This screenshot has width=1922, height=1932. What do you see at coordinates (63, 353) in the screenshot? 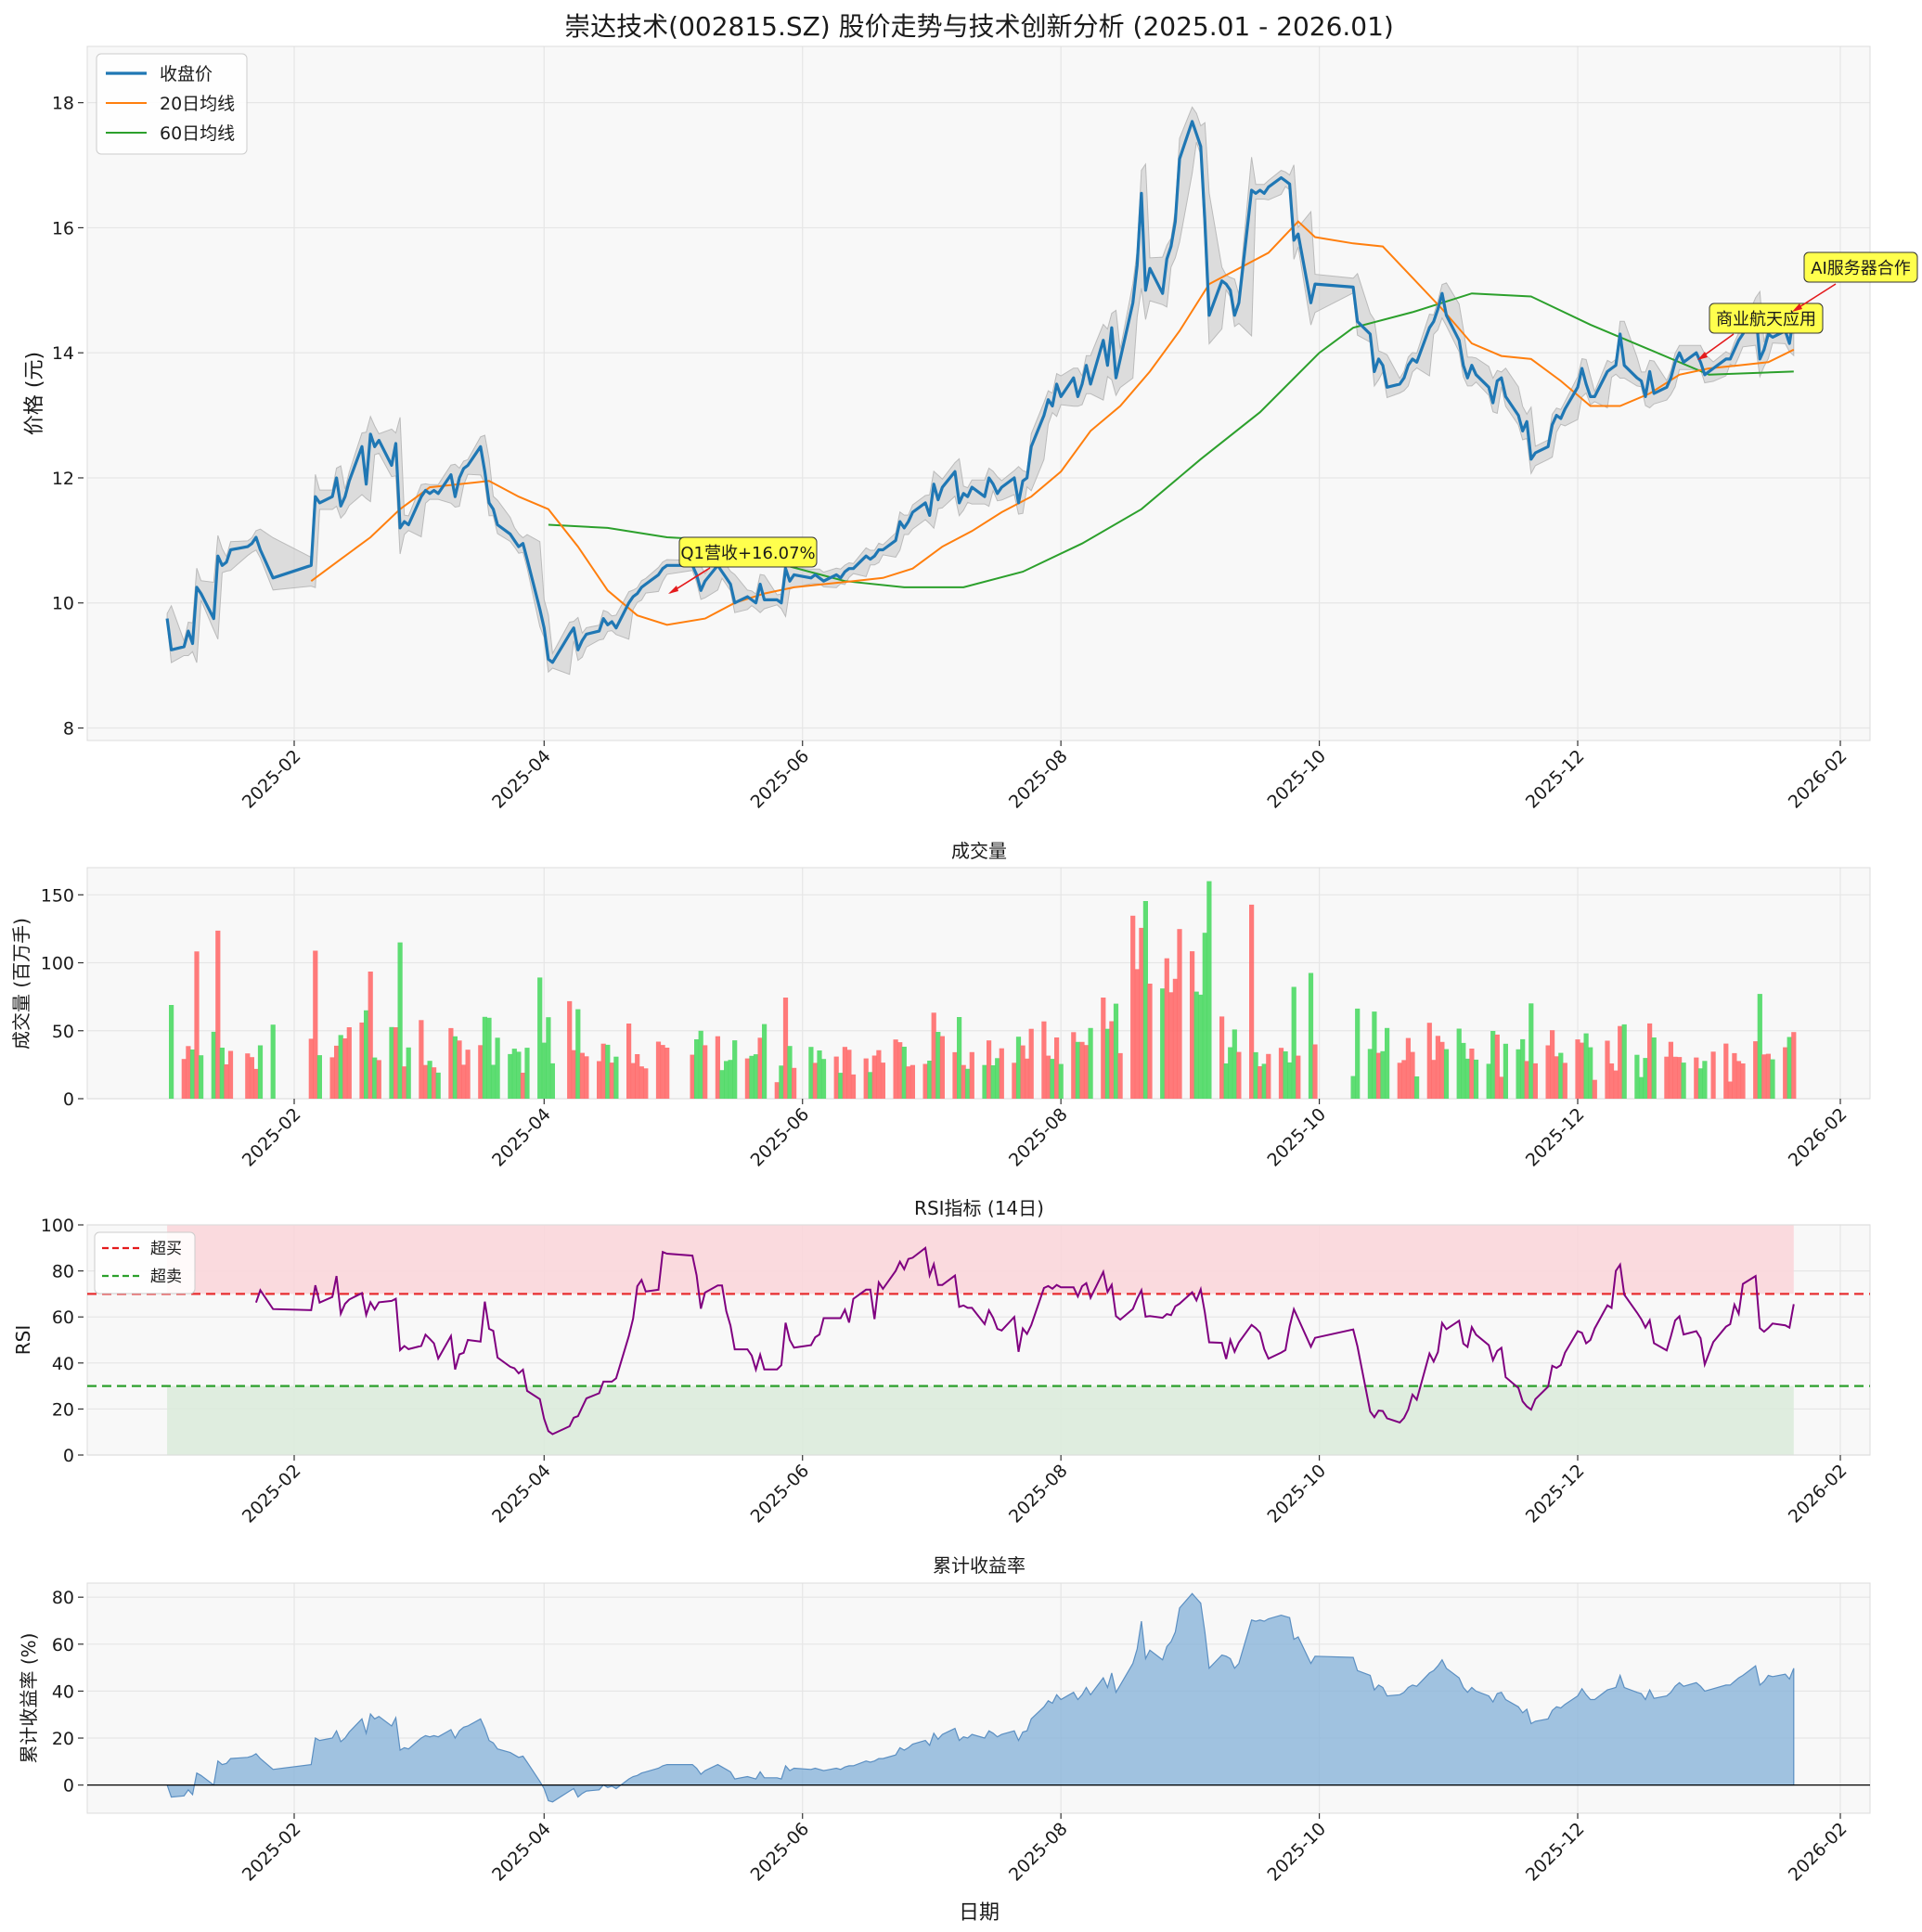
I see `price-y-tick: 14` at bounding box center [63, 353].